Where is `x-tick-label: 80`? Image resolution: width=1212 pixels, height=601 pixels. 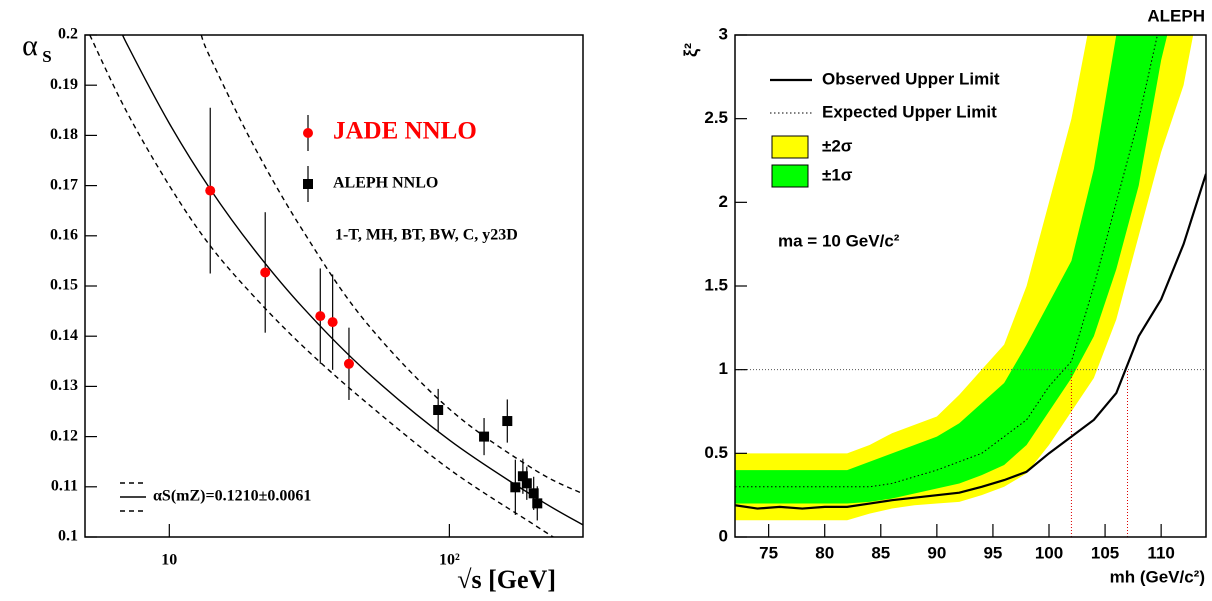
x-tick-label: 80 is located at coordinates (824, 552).